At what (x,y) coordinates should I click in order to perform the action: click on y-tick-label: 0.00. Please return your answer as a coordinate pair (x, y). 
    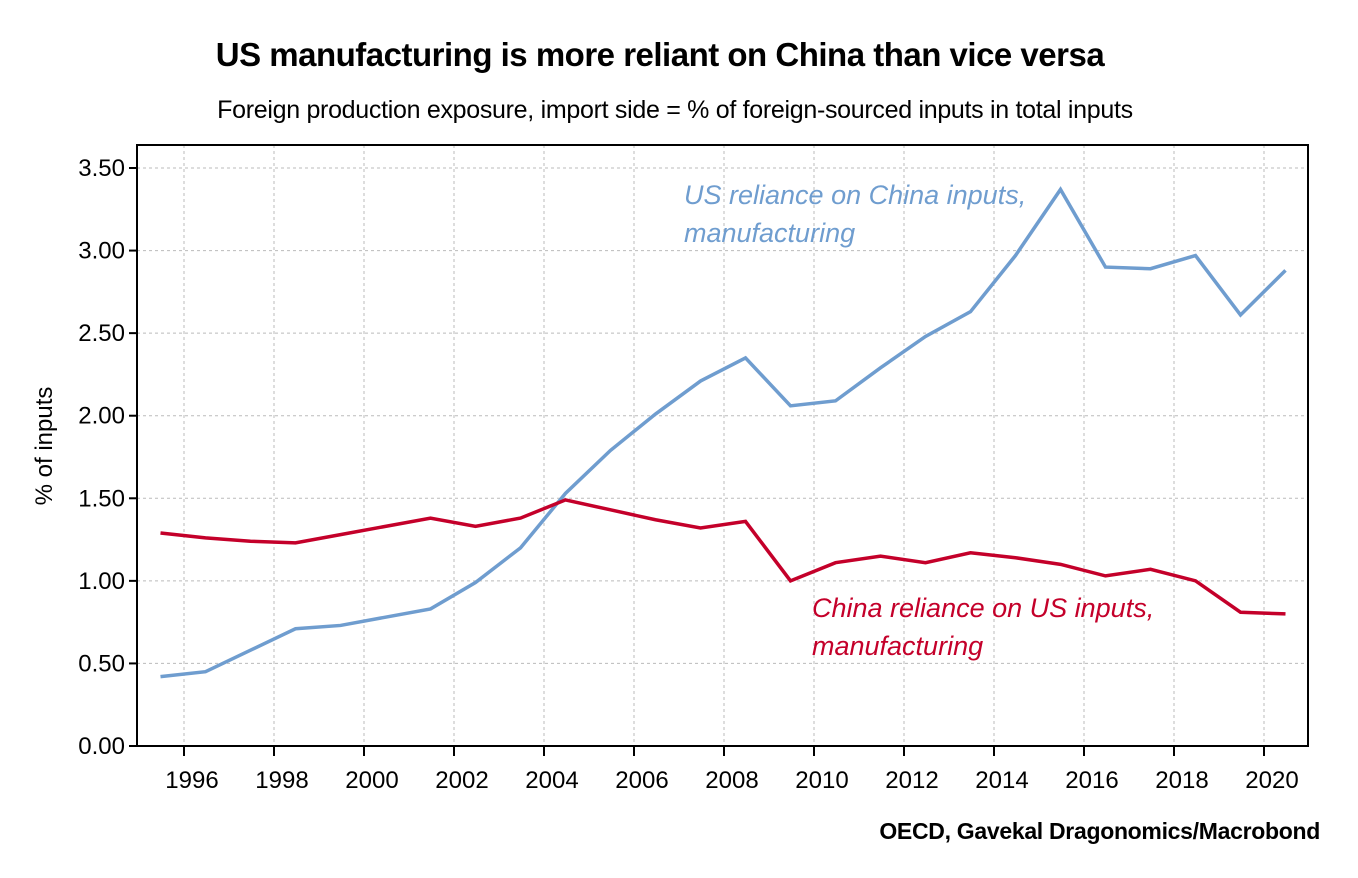
    Looking at the image, I should click on (101, 746).